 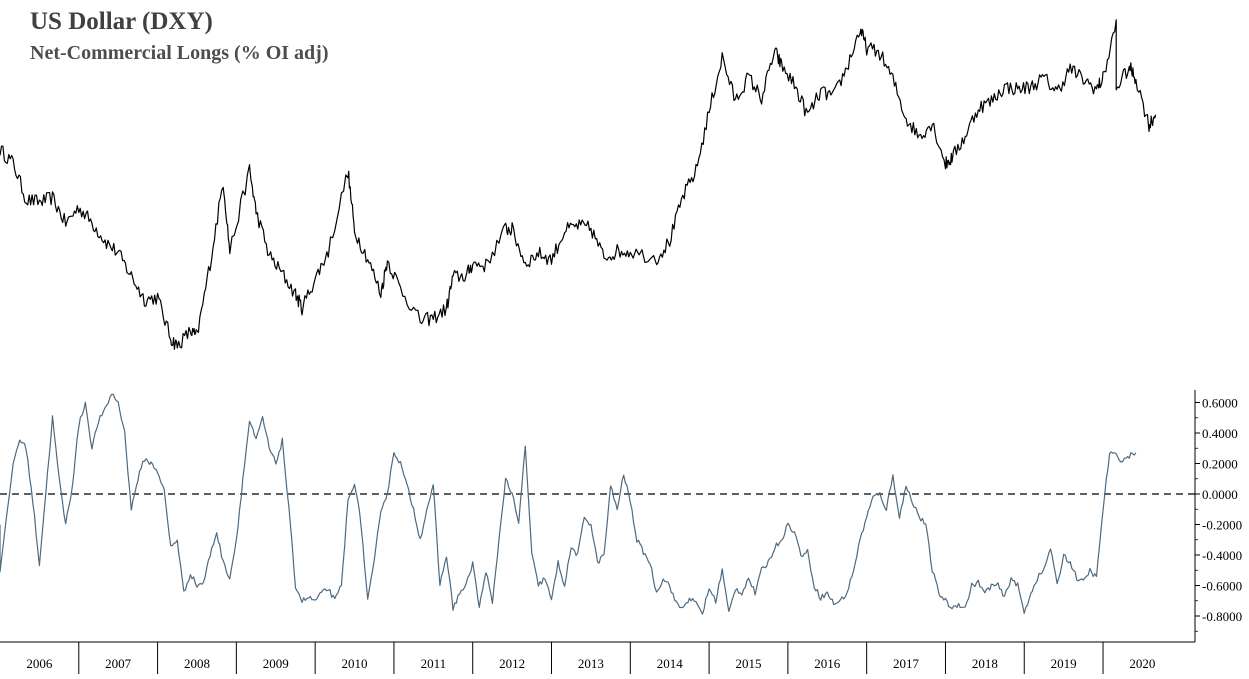 I want to click on chart-subtitle: Net-Commercial Longs (% OI adj), so click(x=179, y=53).